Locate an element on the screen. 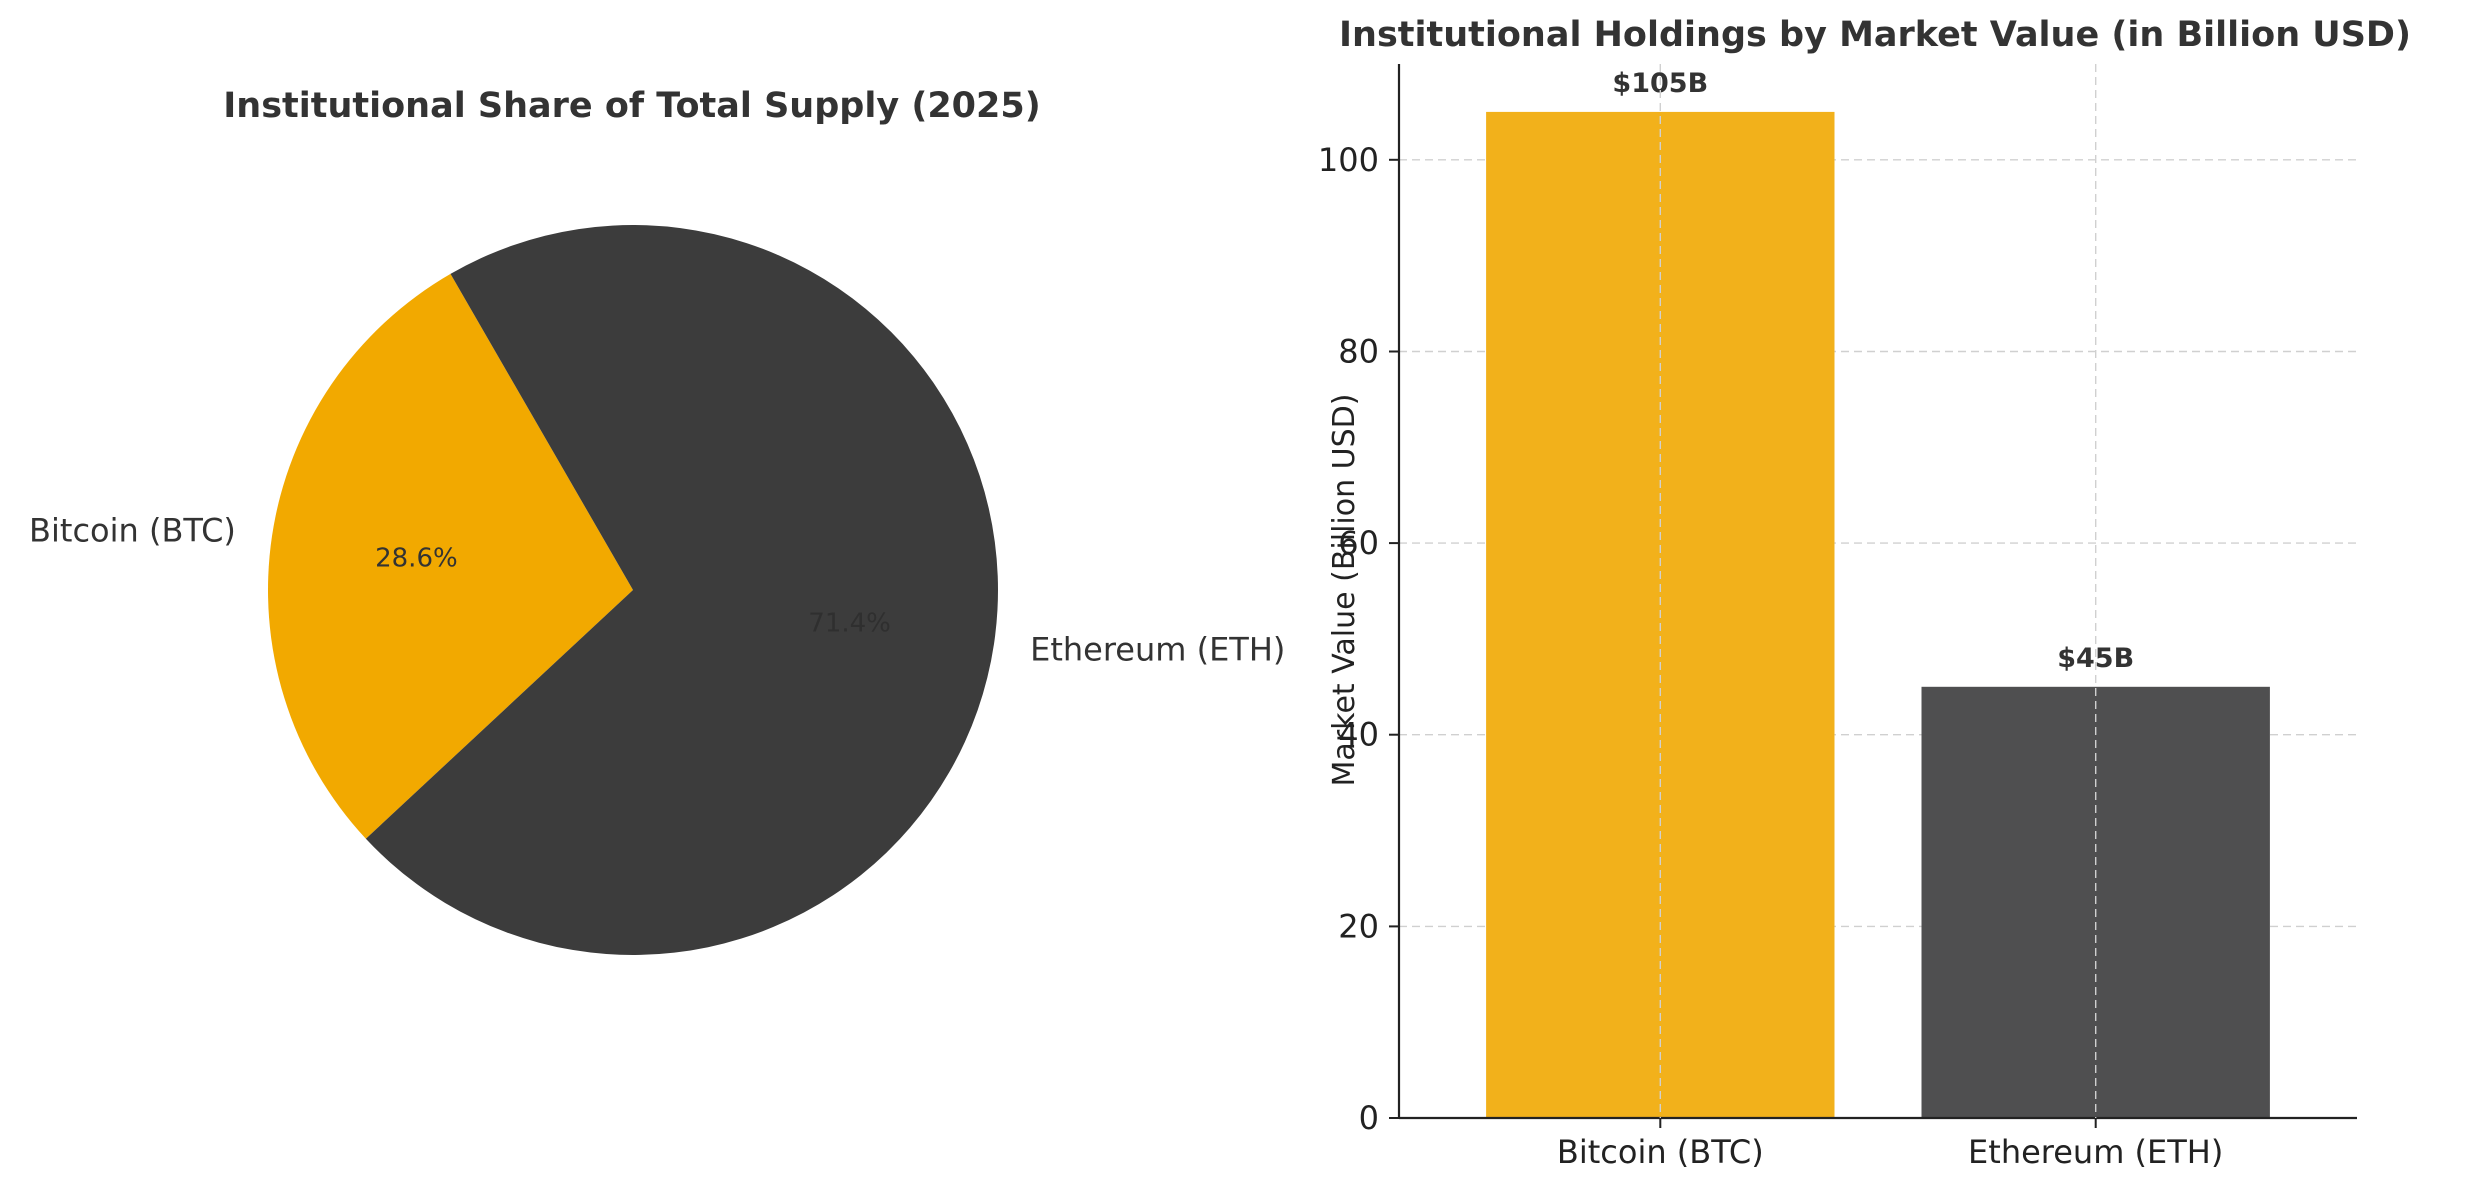 Image resolution: width=2473 pixels, height=1184 pixels. y-tick-label: 60 is located at coordinates (1358, 543).